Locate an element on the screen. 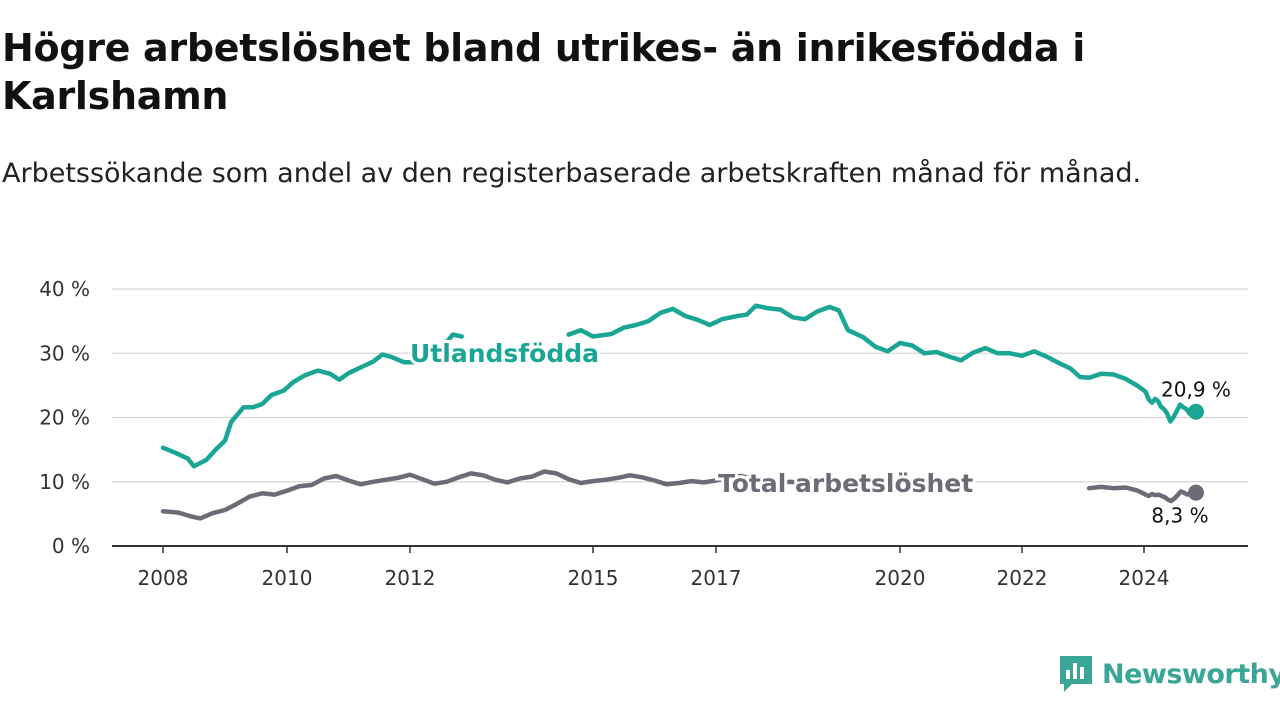 The width and height of the screenshot is (1280, 720). brand-name: Newsworthy is located at coordinates (1191, 674).